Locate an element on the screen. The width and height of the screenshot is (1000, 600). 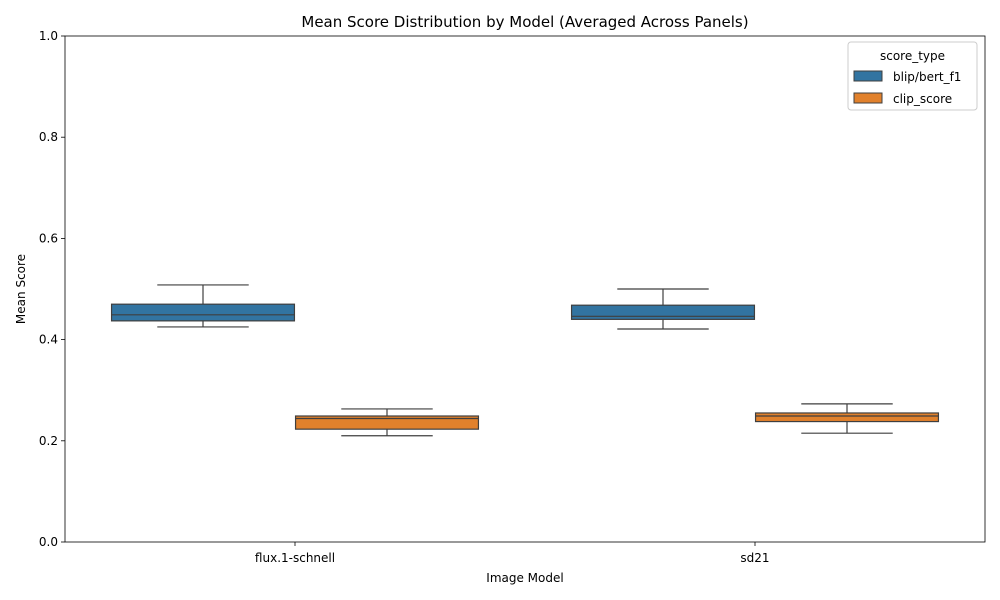
box-blip-bert-f1-flux-1-schnell is located at coordinates (203, 306).